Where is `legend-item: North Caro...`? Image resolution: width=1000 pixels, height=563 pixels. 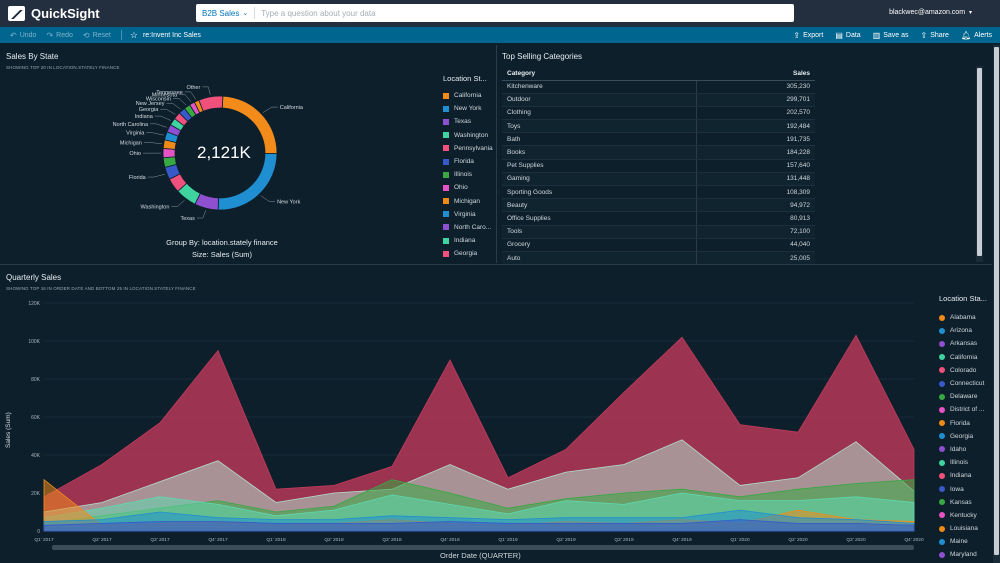 legend-item: North Caro... is located at coordinates (468, 227).